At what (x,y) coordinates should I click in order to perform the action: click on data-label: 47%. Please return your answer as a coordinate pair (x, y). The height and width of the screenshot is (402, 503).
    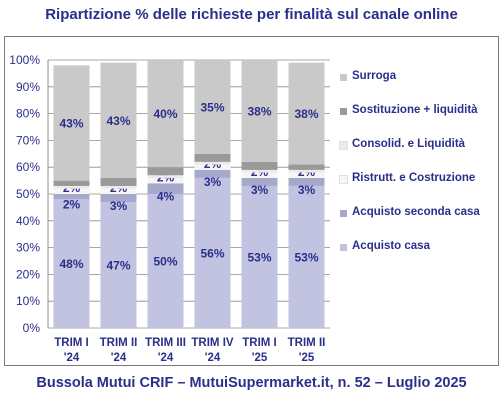
    Looking at the image, I should click on (118, 266).